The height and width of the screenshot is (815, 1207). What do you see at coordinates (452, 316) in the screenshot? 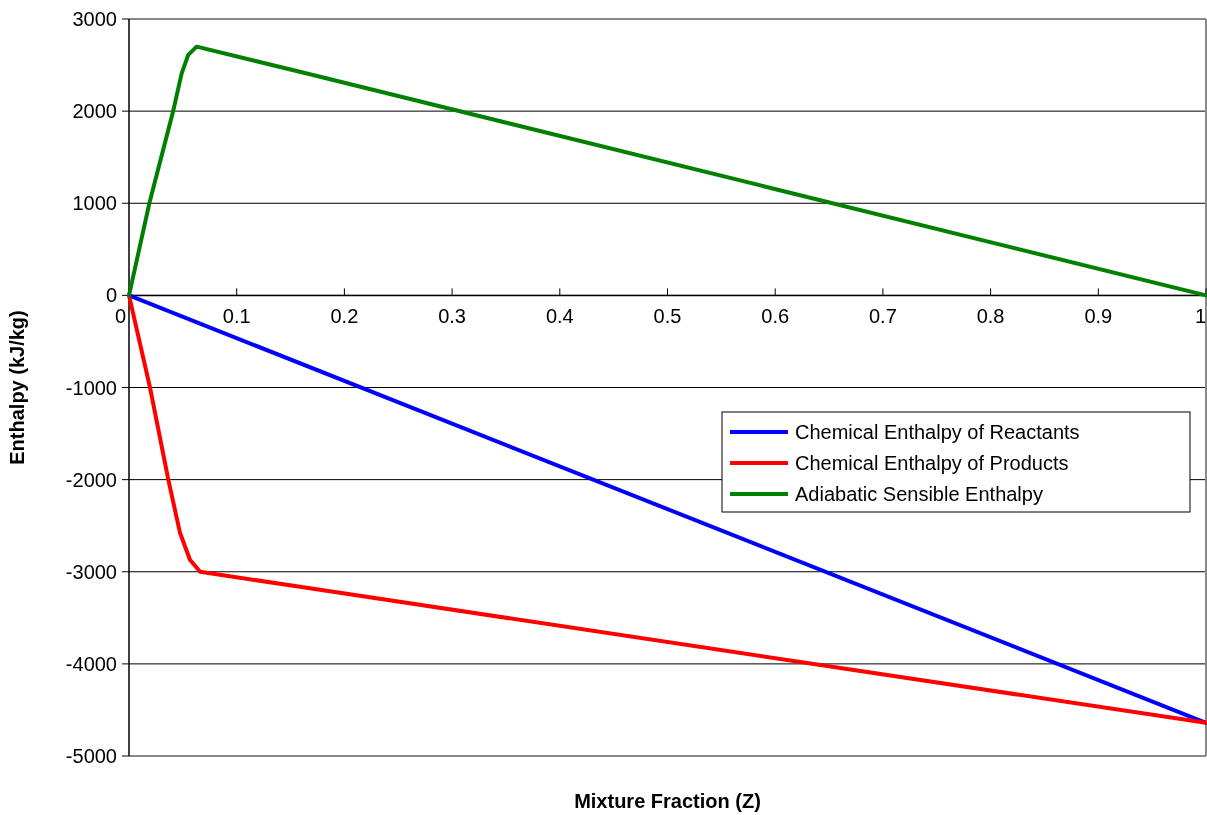
I see `x-tick-label: 0.3` at bounding box center [452, 316].